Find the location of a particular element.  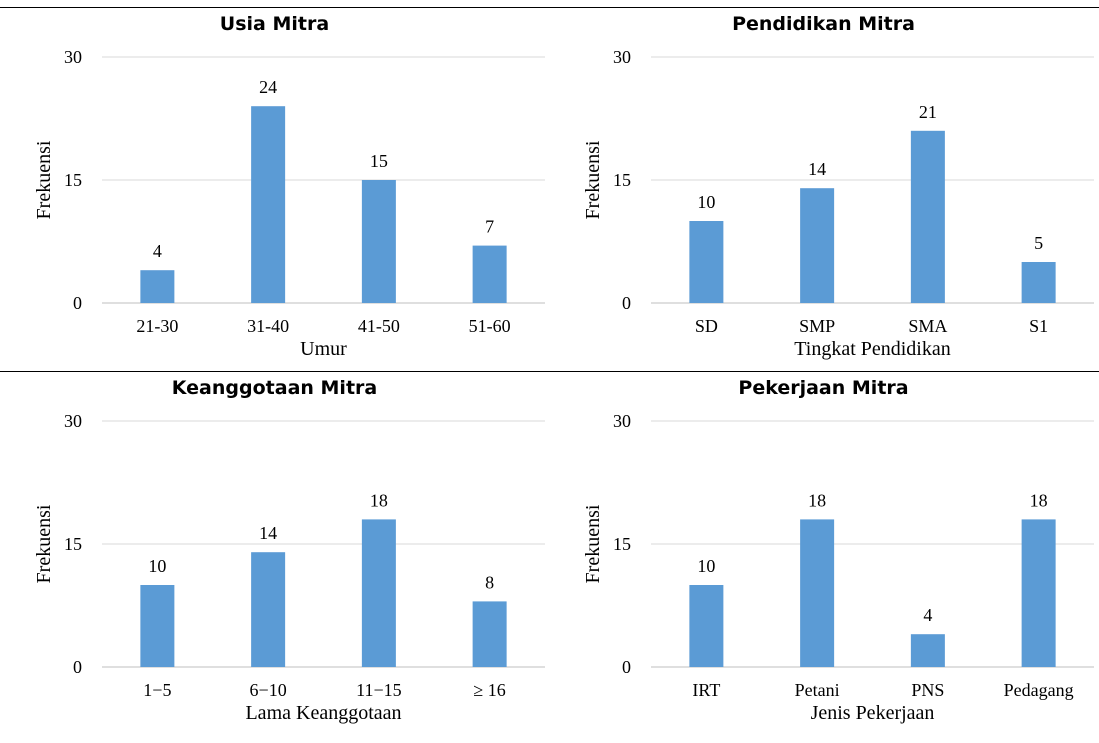

category-label: S1 is located at coordinates (1038, 326).